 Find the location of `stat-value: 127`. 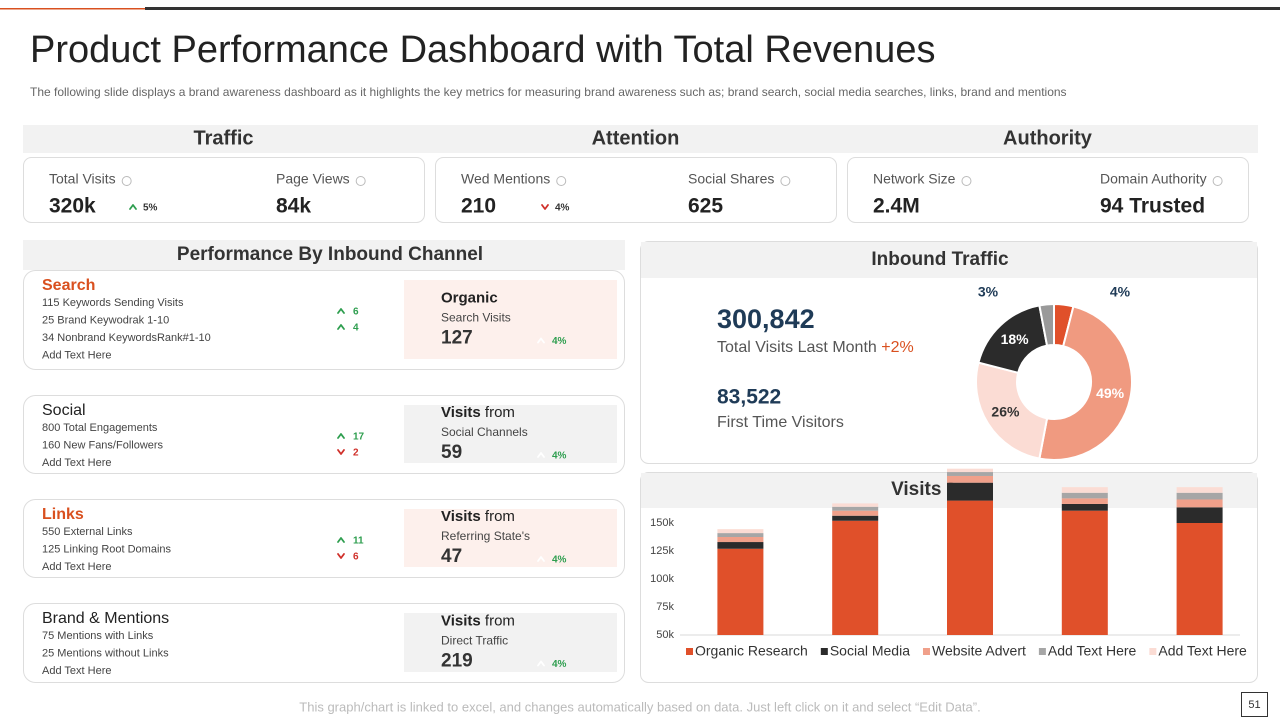

stat-value: 127 is located at coordinates (457, 338).